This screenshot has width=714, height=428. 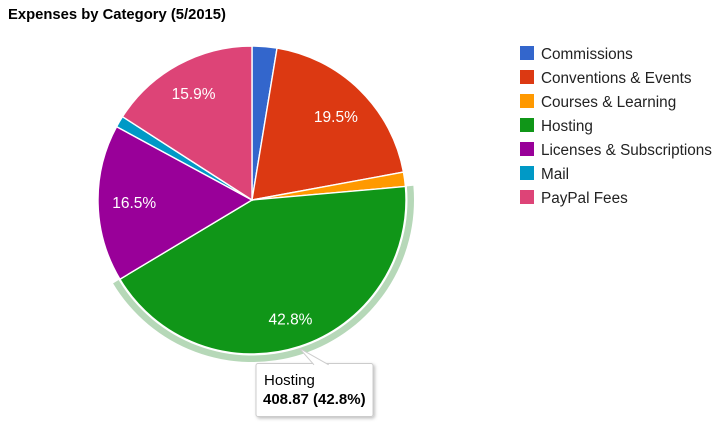 What do you see at coordinates (587, 54) in the screenshot?
I see `svg-text: Commissions` at bounding box center [587, 54].